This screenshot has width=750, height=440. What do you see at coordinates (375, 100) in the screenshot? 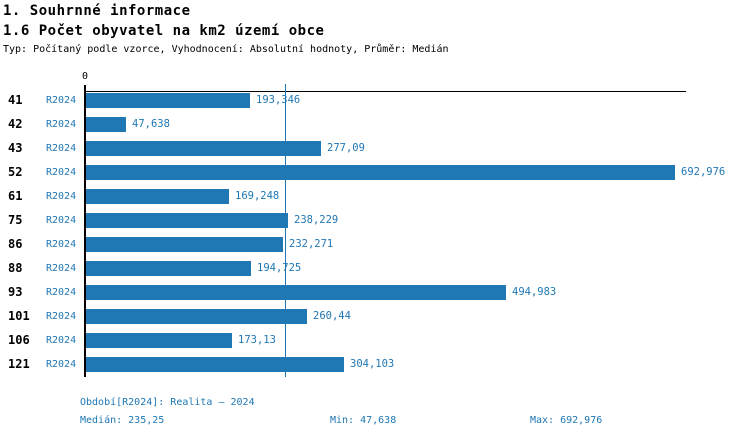
I see `chart-row: 41 R2024 193,346` at bounding box center [375, 100].